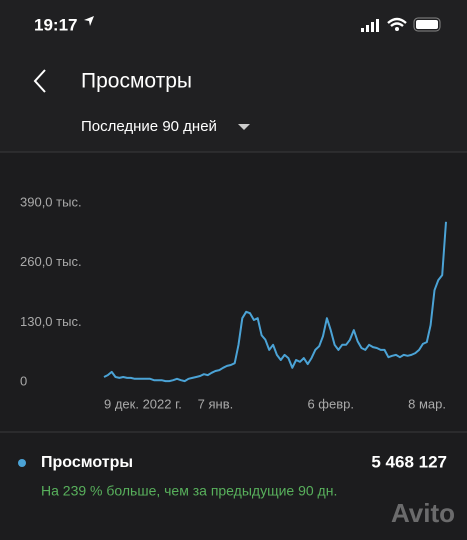 Image resolution: width=467 pixels, height=540 pixels. Describe the element at coordinates (51, 201) in the screenshot. I see `y-tick-label: 390,0 тыс.` at that location.